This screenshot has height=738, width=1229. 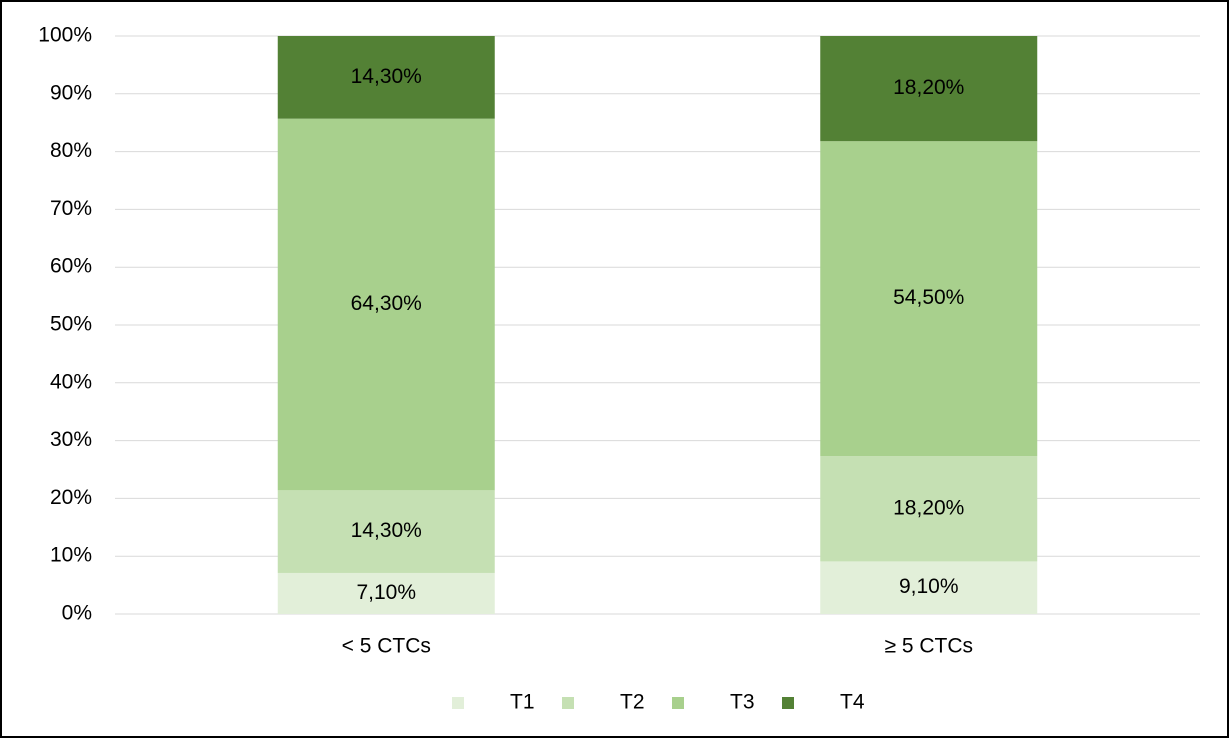 What do you see at coordinates (852, 702) in the screenshot?
I see `legend-label: T4` at bounding box center [852, 702].